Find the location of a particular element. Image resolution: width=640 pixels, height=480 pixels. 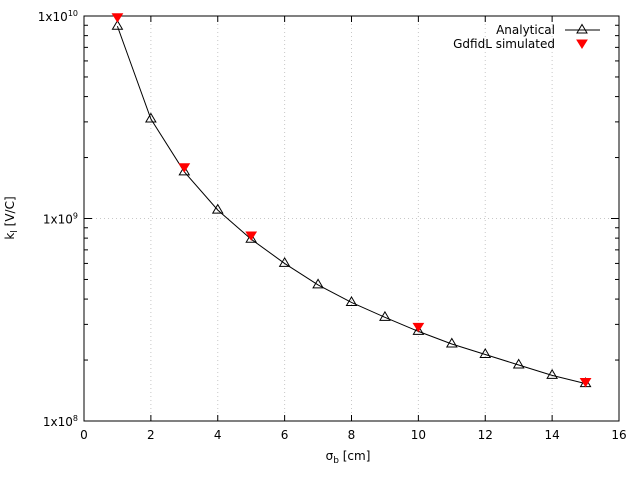

legend-marker-analytical is located at coordinates (582, 28).